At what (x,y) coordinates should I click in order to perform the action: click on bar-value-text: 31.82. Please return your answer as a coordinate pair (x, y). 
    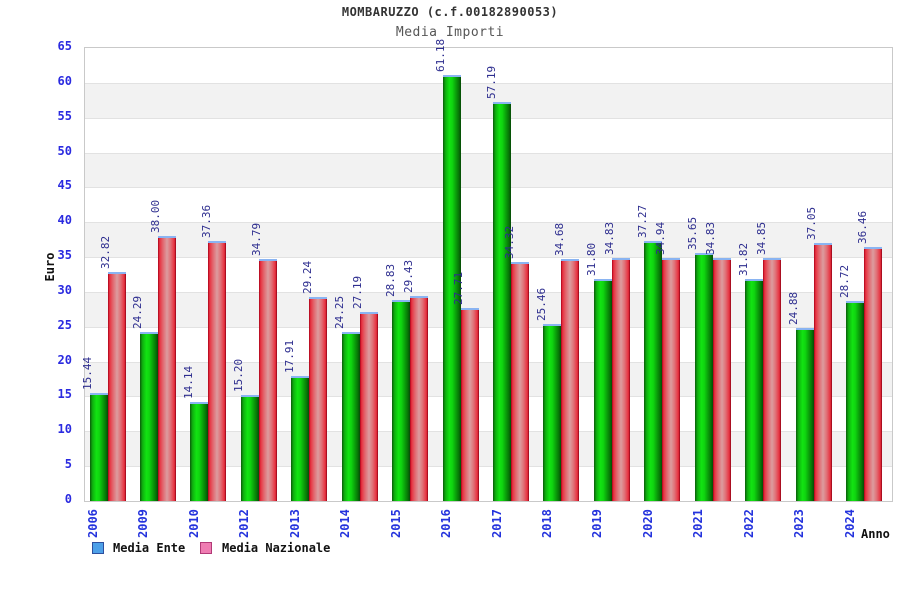
    Looking at the image, I should click on (743, 260).